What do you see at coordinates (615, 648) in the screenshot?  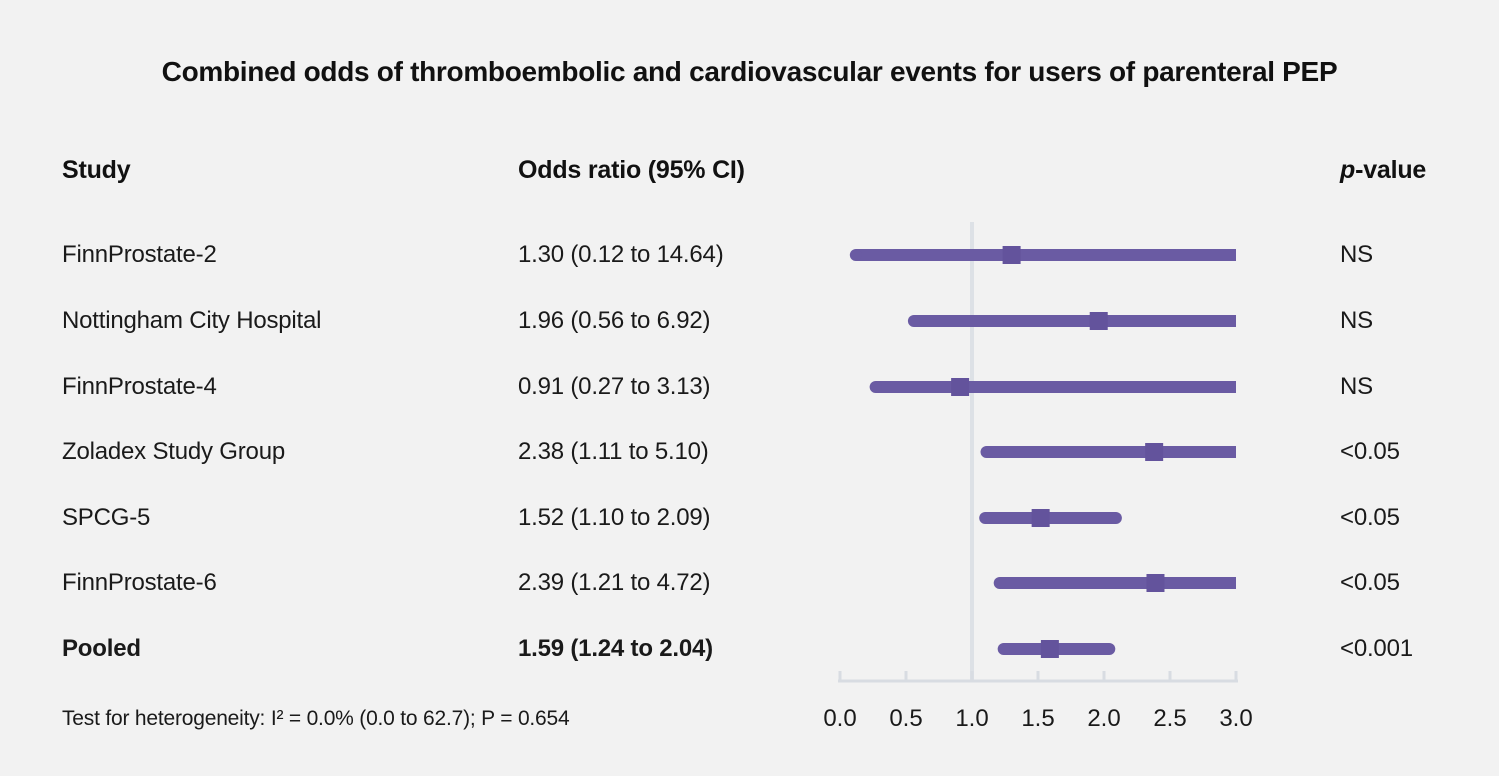 I see `odds-ratio-ci-value: 1.59 (1.24 to 2.04)` at bounding box center [615, 648].